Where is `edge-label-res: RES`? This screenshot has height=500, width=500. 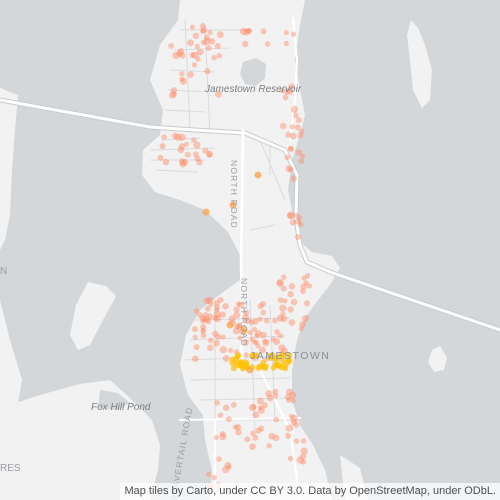 edge-label-res: RES is located at coordinates (10, 468).